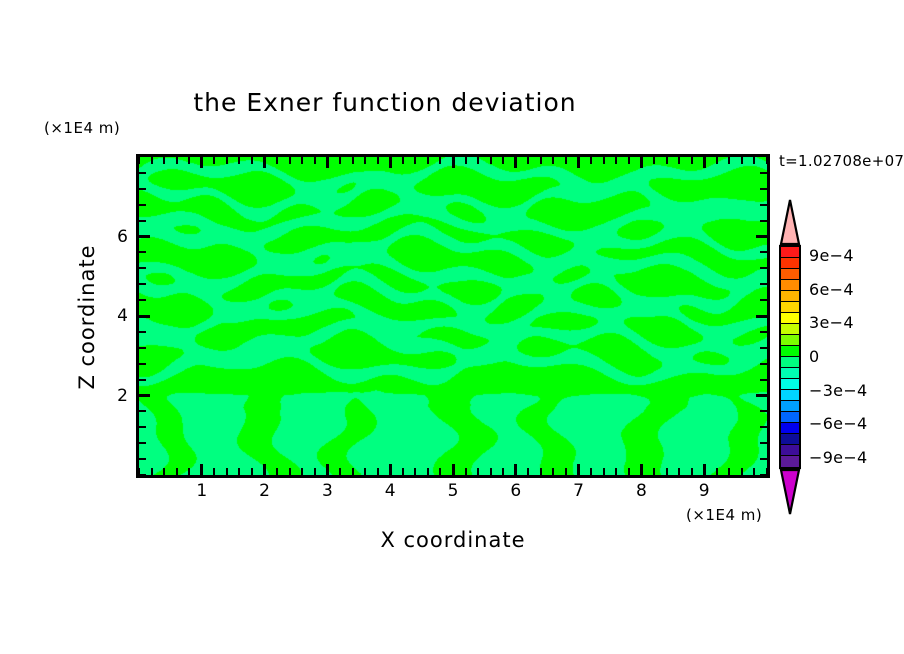  I want to click on y-tick-label: 2, so click(122, 395).